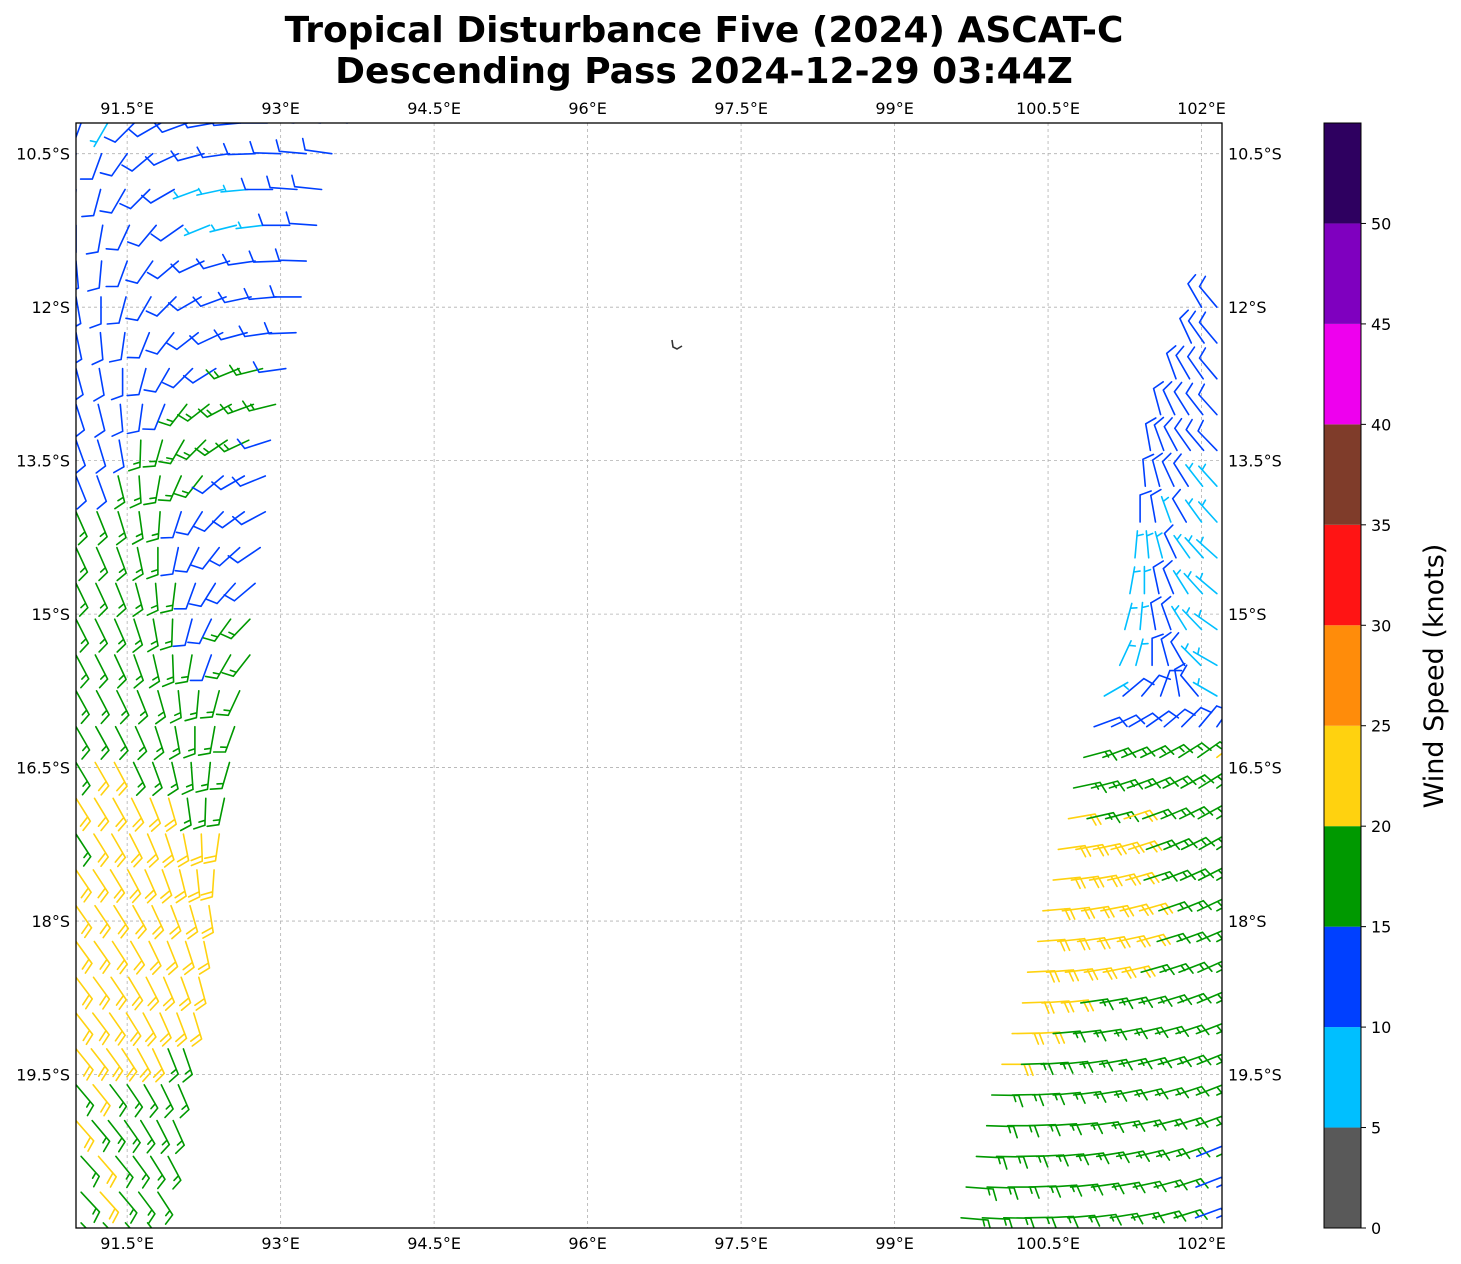 The image size is (1461, 1264). What do you see at coordinates (1381, 726) in the screenshot?
I see `colorbar-tick-label: 25` at bounding box center [1381, 726].